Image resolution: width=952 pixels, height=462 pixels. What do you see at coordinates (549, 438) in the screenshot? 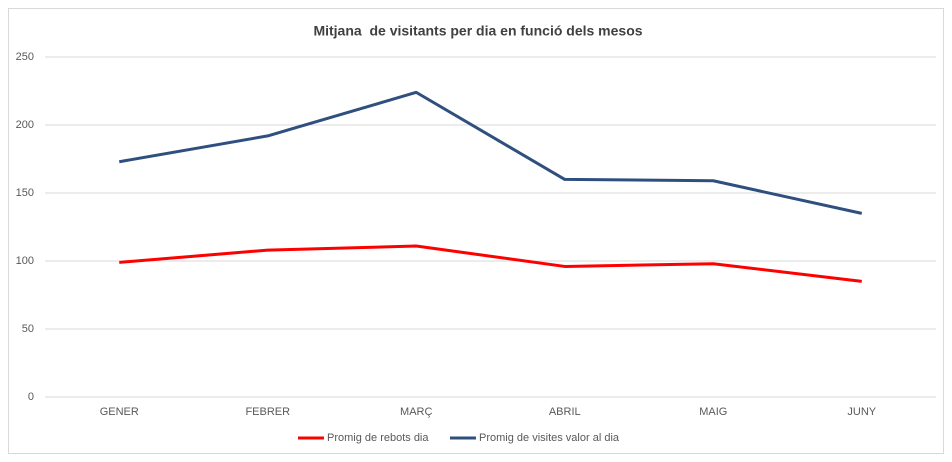
I see `legend-label: Promig de visites valor al dia` at bounding box center [549, 438].